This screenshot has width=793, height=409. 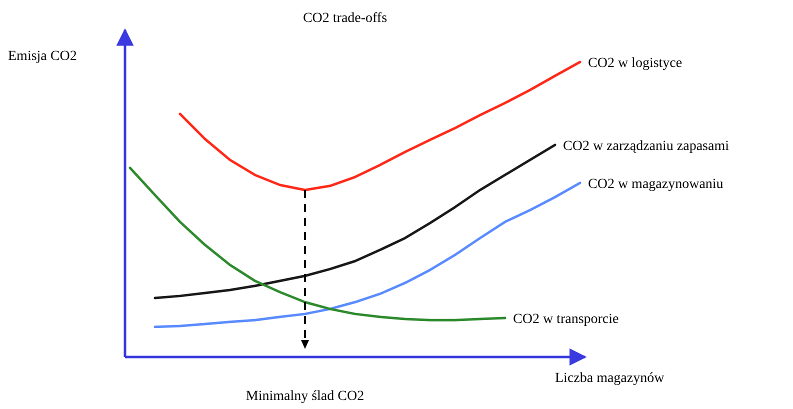 What do you see at coordinates (610, 378) in the screenshot?
I see `x-axis-title: Liczba magazynów` at bounding box center [610, 378].